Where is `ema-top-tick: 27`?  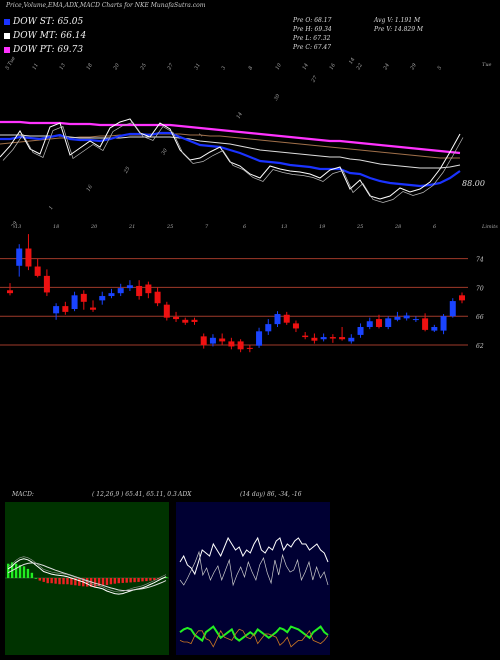 ema-top-tick: 27 is located at coordinates (170, 67).